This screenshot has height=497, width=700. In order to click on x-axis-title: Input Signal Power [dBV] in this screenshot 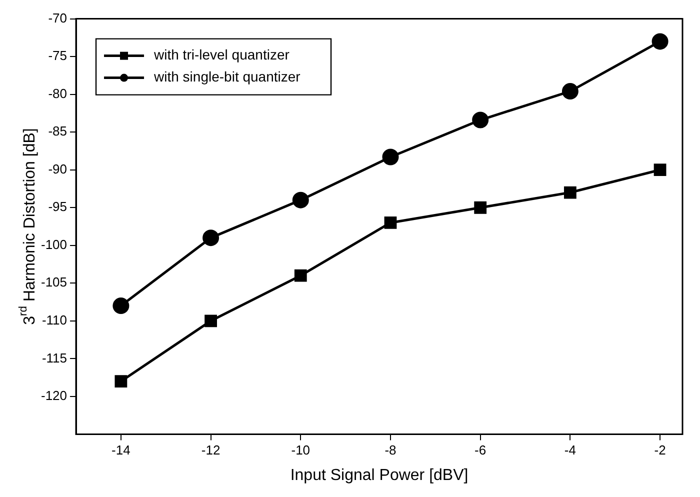, I will do `click(379, 475)`.